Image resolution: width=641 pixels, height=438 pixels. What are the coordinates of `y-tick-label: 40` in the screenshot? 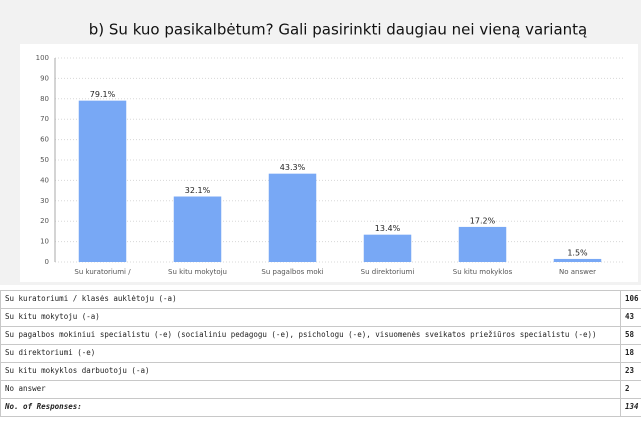 It's located at (44, 180).